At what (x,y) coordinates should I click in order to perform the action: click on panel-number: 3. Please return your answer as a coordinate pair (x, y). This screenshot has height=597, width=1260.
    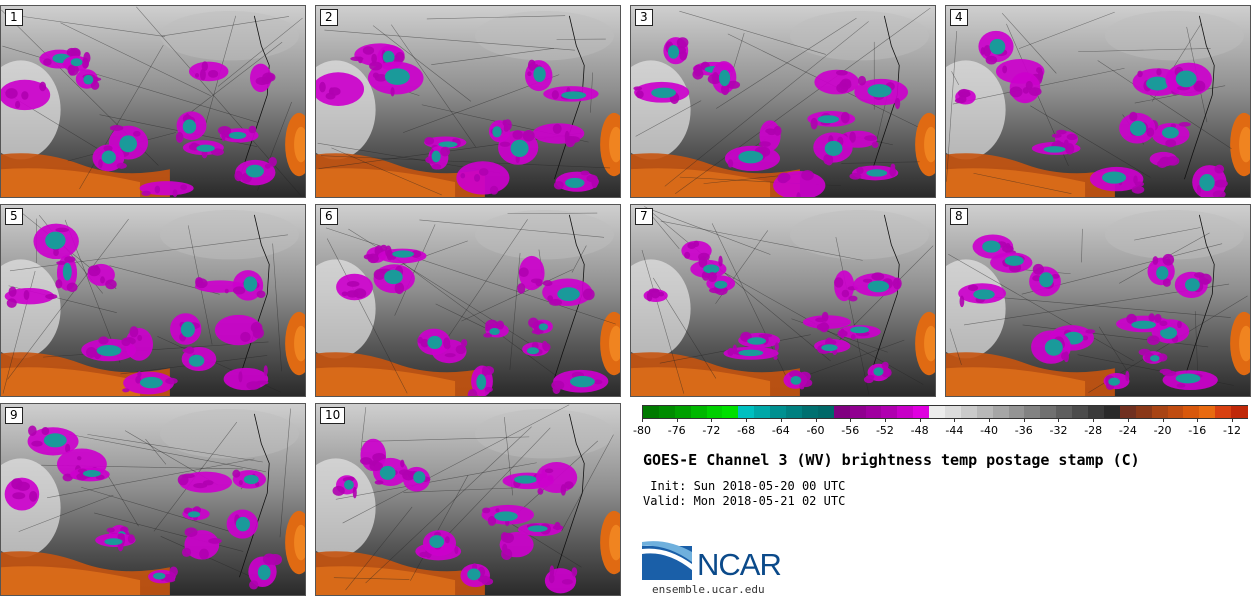
    Looking at the image, I should click on (644, 17).